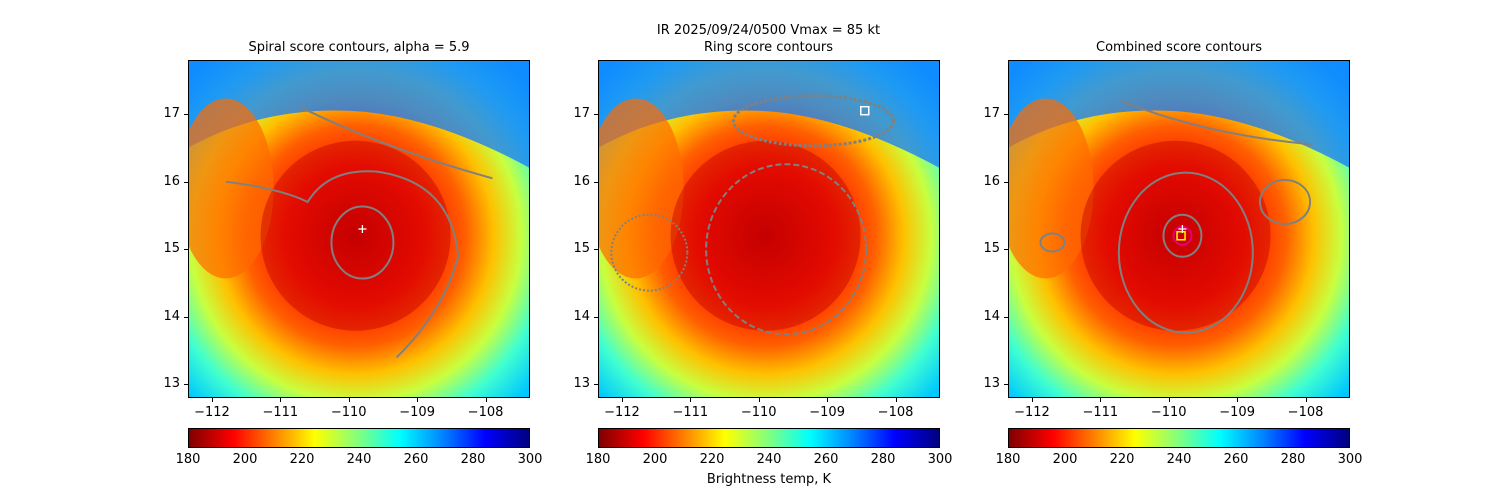 This screenshot has width=1500, height=500. I want to click on figure-title: IR 2025/09/24/0500 Vmax = 85 kt, so click(768, 30).